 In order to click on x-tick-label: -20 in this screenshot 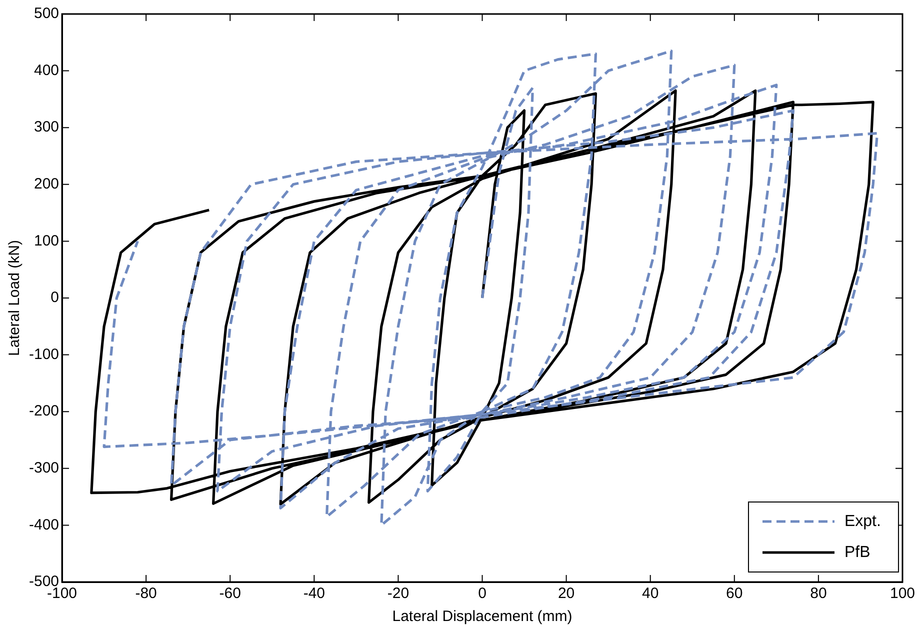, I will do `click(398, 593)`.